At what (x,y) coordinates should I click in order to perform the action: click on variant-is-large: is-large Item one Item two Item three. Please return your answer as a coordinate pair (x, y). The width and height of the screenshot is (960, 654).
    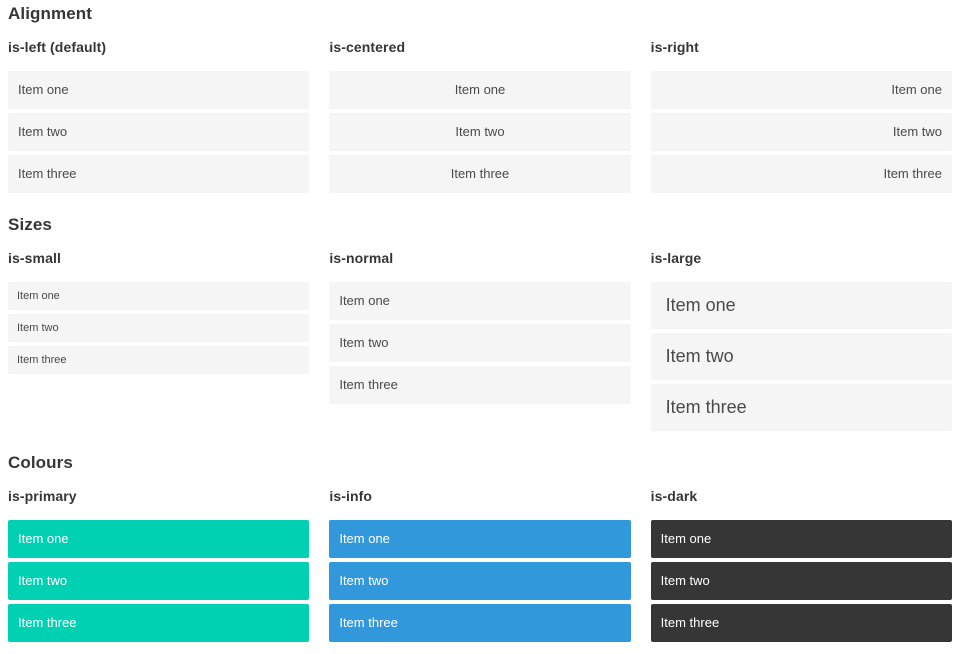
    Looking at the image, I should click on (801, 342).